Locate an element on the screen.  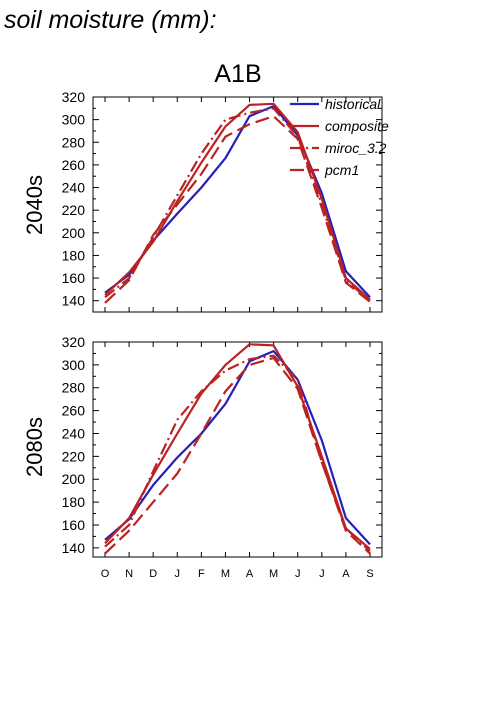
legend-label-historical: historical is located at coordinates (353, 104).